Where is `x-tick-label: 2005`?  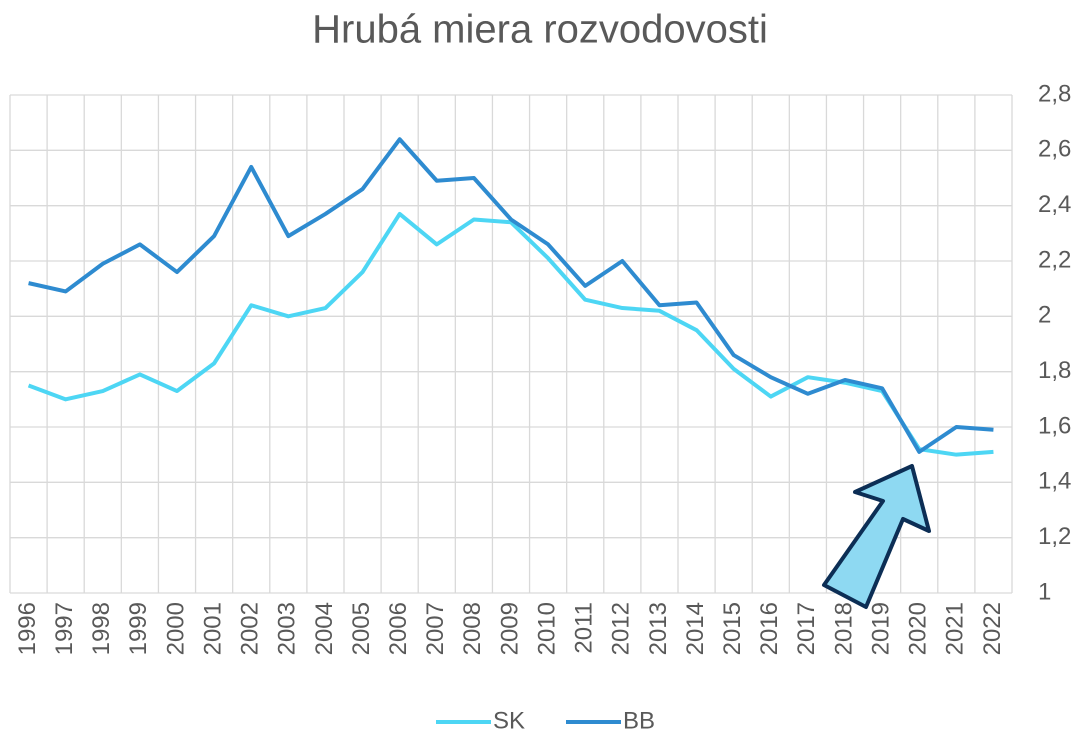 x-tick-label: 2005 is located at coordinates (361, 628).